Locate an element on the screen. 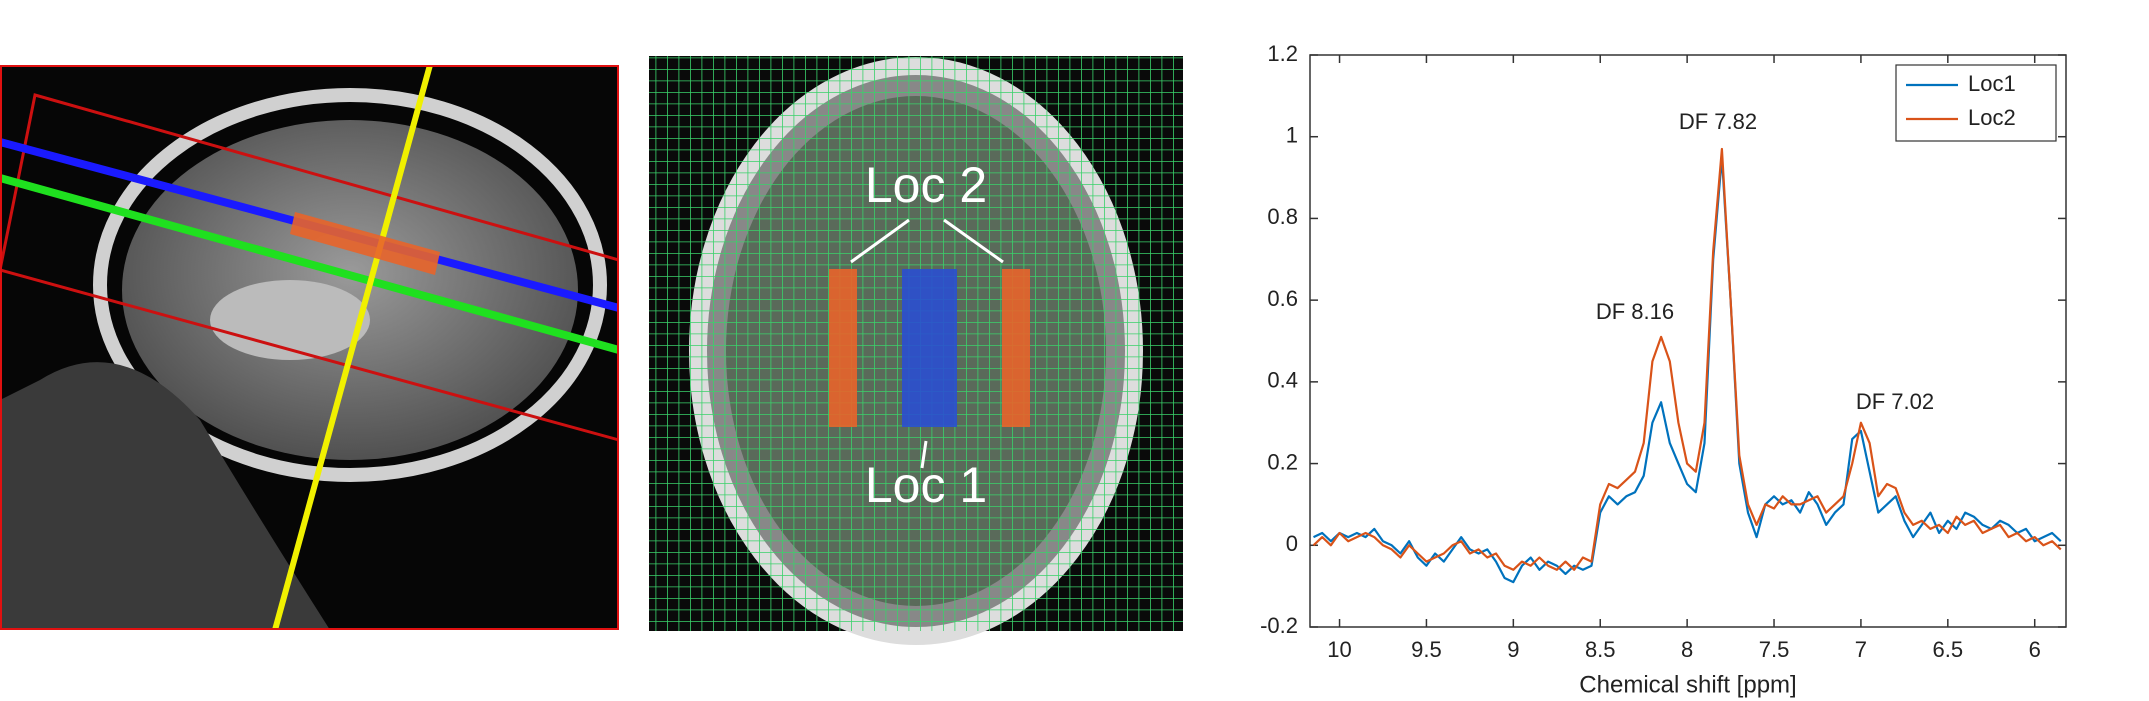  legend-box is located at coordinates (1976, 103).